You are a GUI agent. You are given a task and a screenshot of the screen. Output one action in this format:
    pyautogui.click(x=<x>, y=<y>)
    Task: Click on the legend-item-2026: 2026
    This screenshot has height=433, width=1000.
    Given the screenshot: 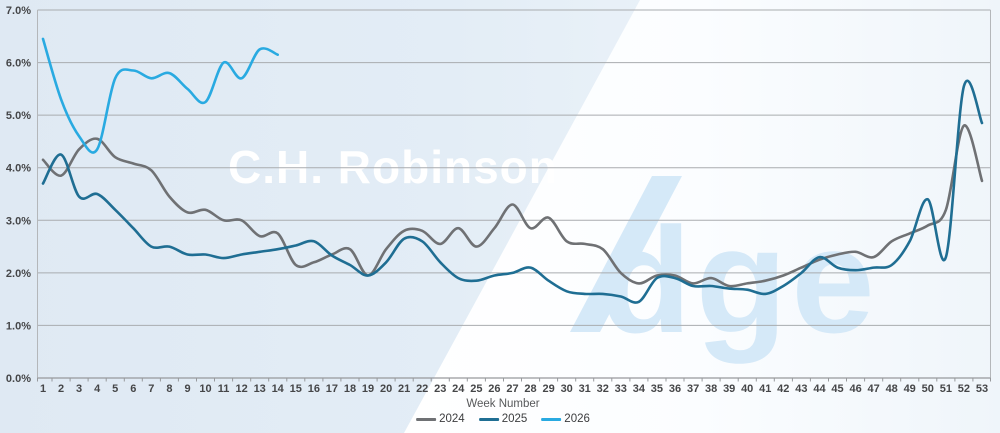 What is the action you would take?
    pyautogui.click(x=565, y=419)
    